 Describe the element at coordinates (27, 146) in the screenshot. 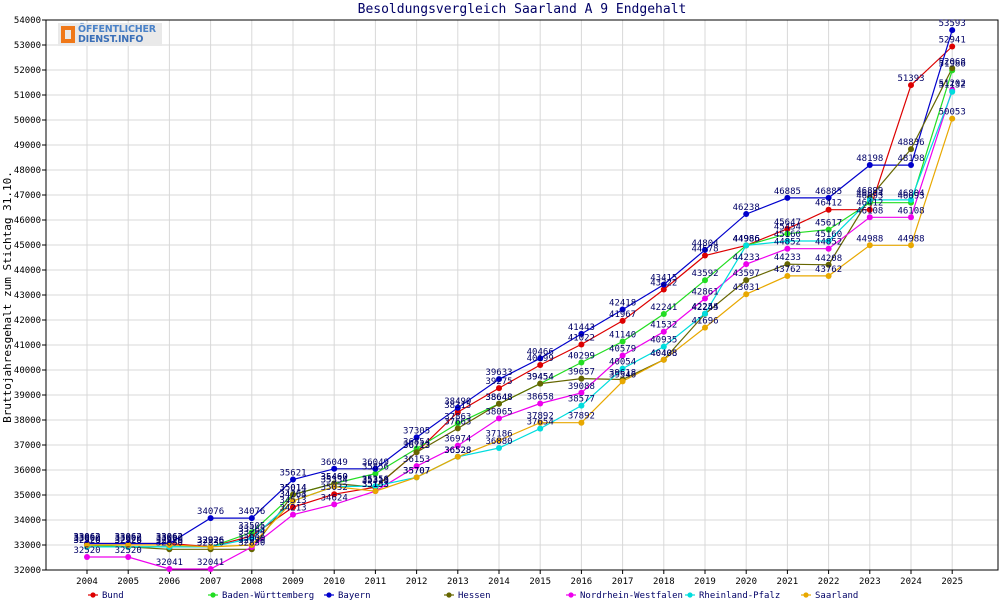

I see `y-tick-label: 49000` at that location.